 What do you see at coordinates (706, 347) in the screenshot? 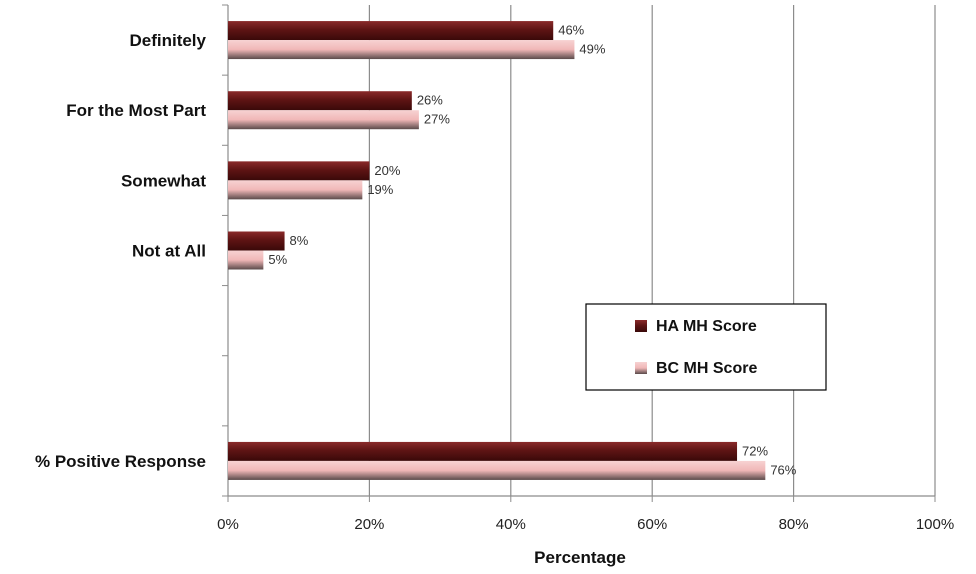
I see `legend: HA MH Score BC MH Score` at bounding box center [706, 347].